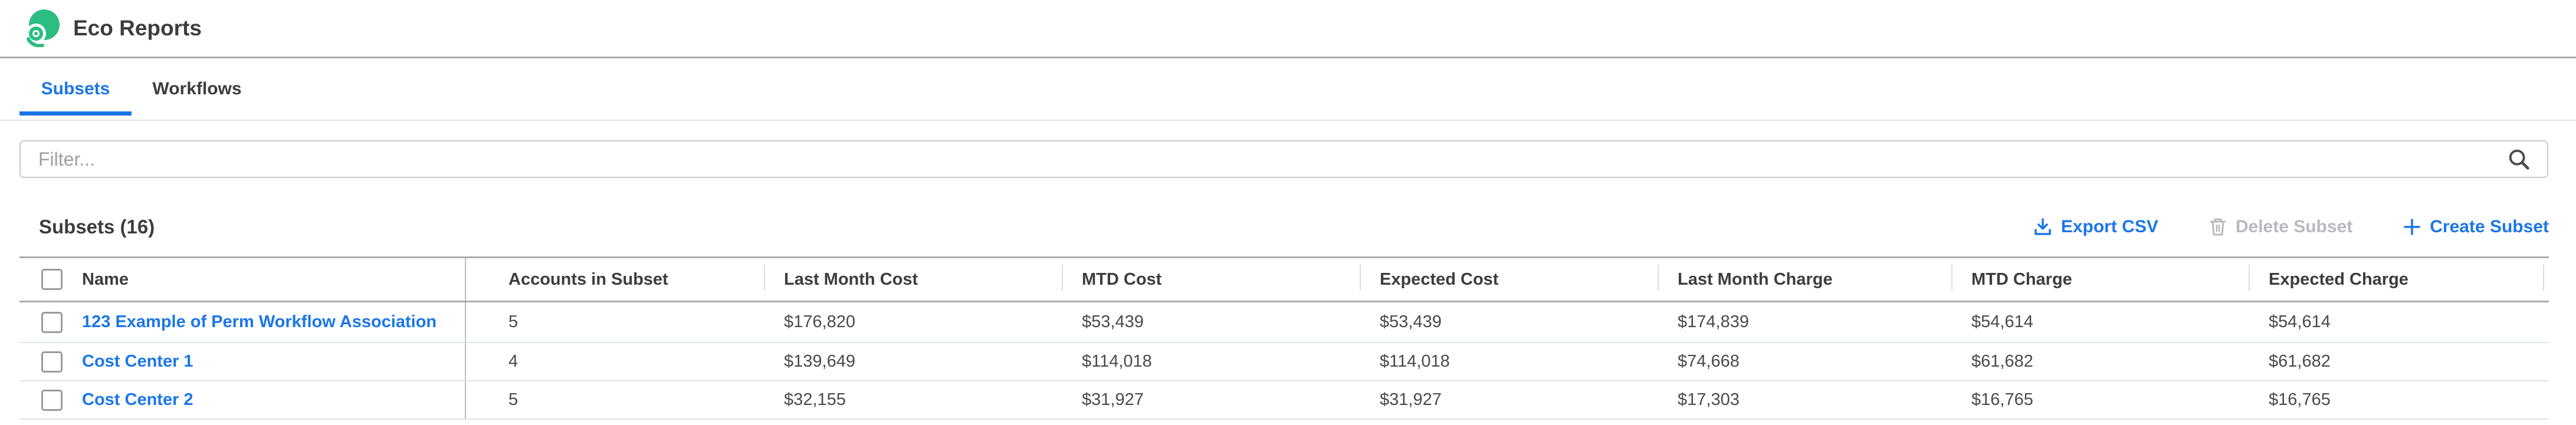 The width and height of the screenshot is (2576, 425). Describe the element at coordinates (1755, 279) in the screenshot. I see `column-header-last-month-charge: Last Month Charge` at that location.